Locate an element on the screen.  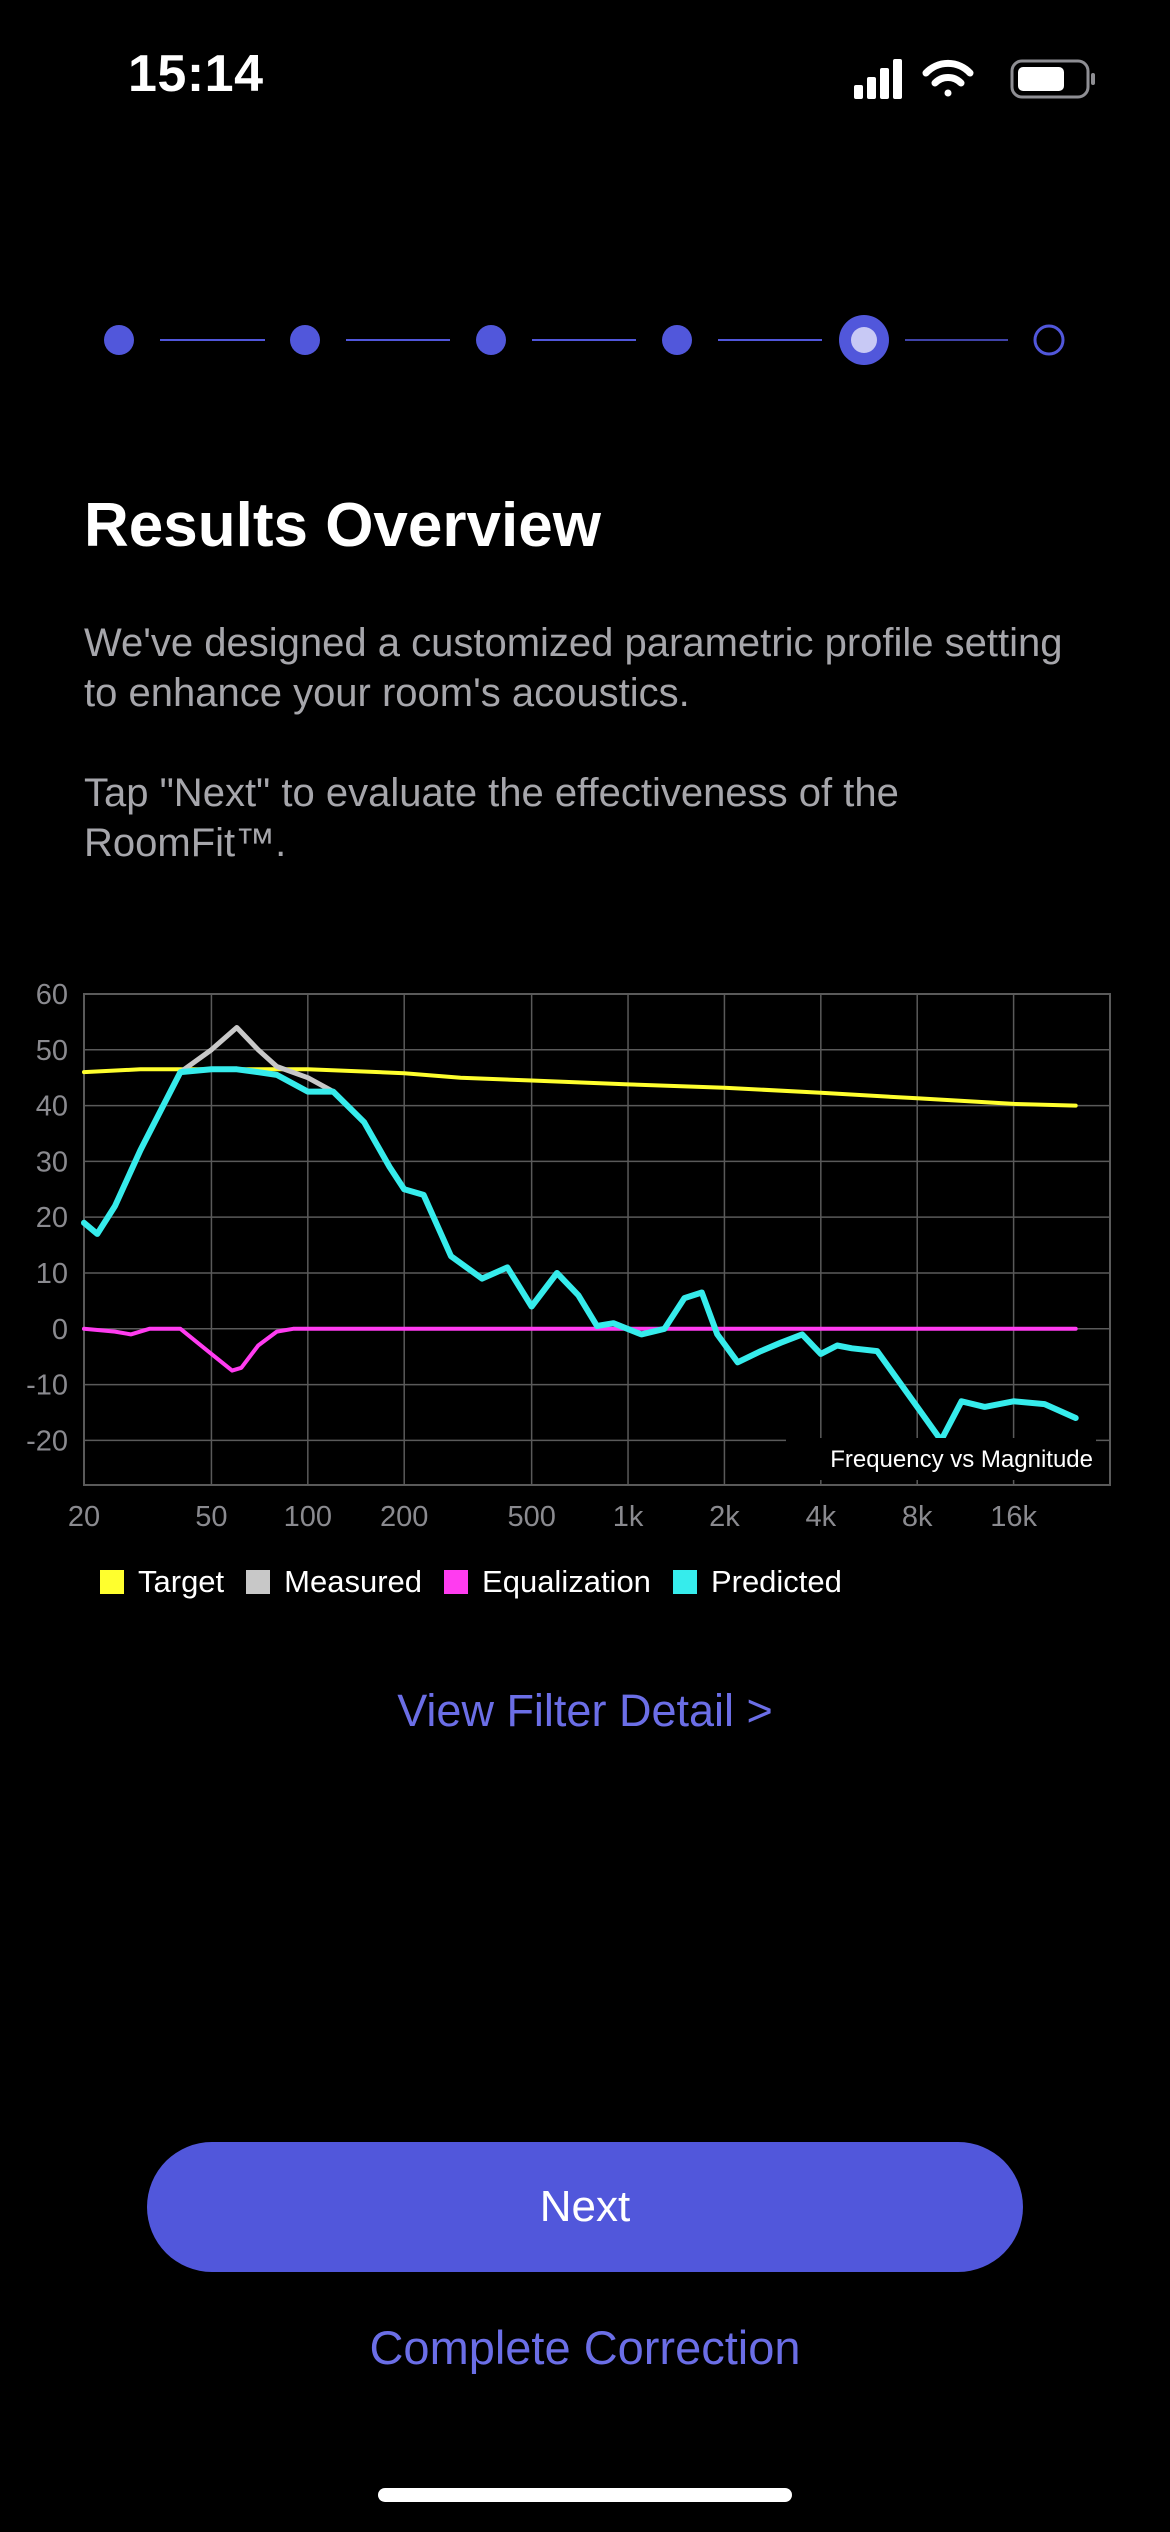
series-line-predicted is located at coordinates (580, 1255).